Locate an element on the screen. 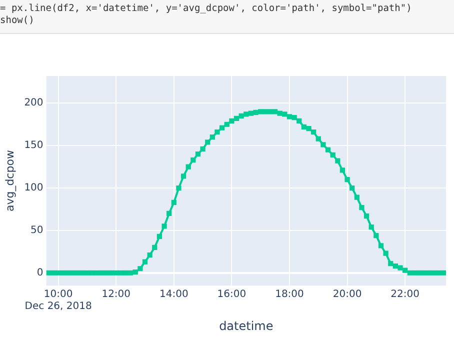 The height and width of the screenshot is (341, 454). y-tick-label: 100 is located at coordinates (34, 188).